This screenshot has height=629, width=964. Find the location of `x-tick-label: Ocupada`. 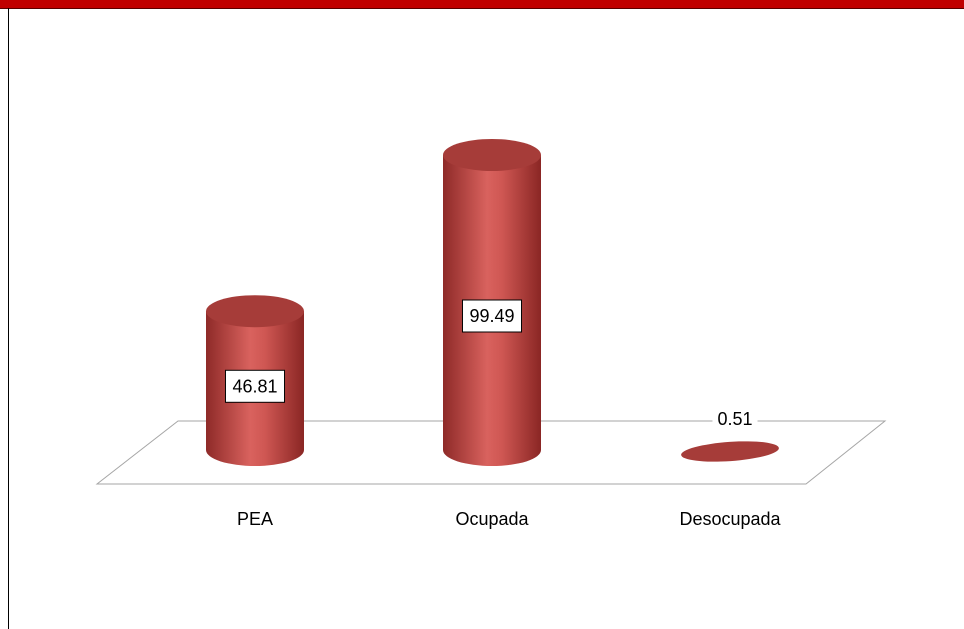

x-tick-label: Ocupada is located at coordinates (492, 519).